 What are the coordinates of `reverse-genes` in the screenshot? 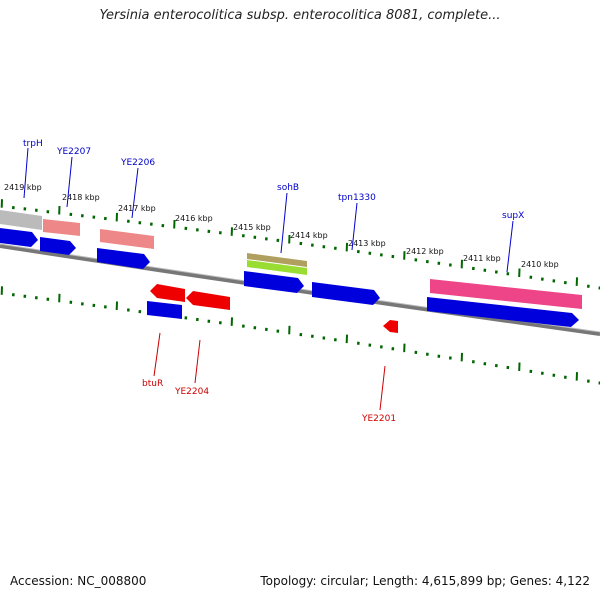 It's located at (274, 308).